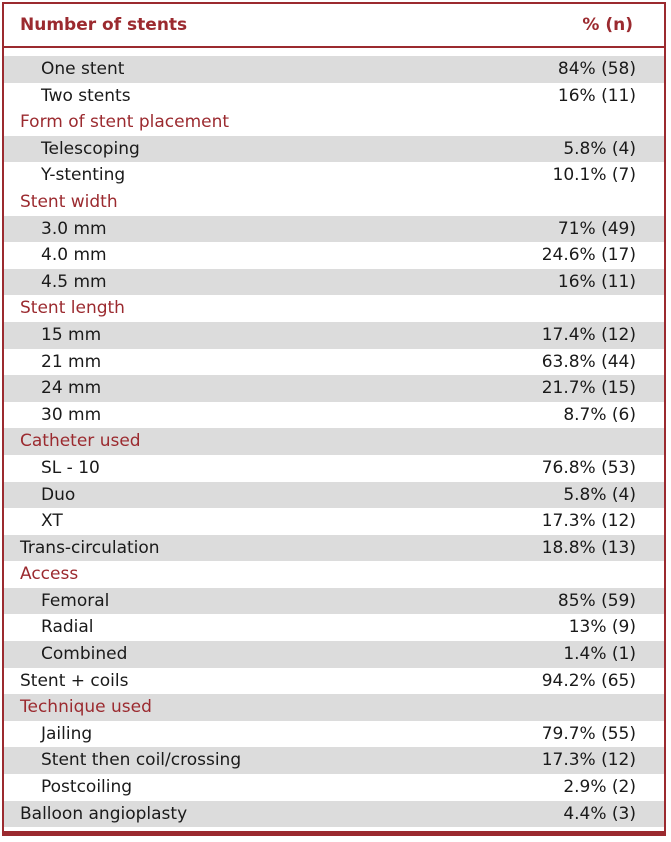 Image resolution: width=671 pixels, height=842 pixels. What do you see at coordinates (86, 95) in the screenshot?
I see `row-label: Two stents` at bounding box center [86, 95].